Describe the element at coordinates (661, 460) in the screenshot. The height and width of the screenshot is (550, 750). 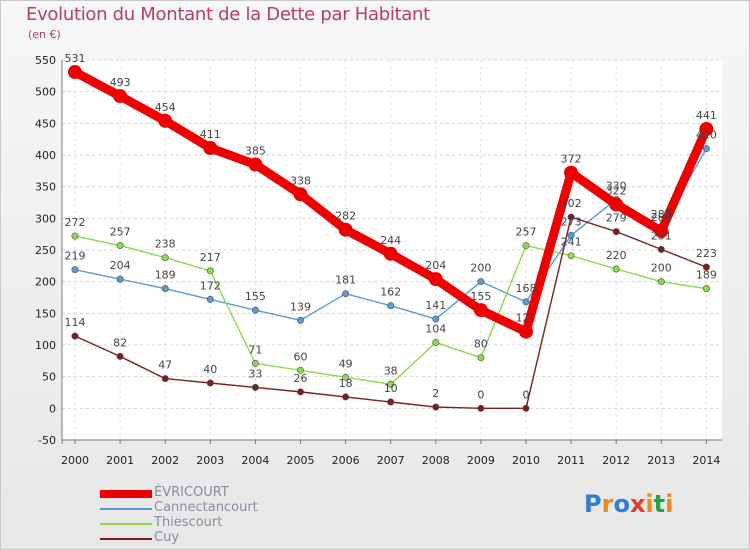
I see `x-tick-label: 2013` at that location.